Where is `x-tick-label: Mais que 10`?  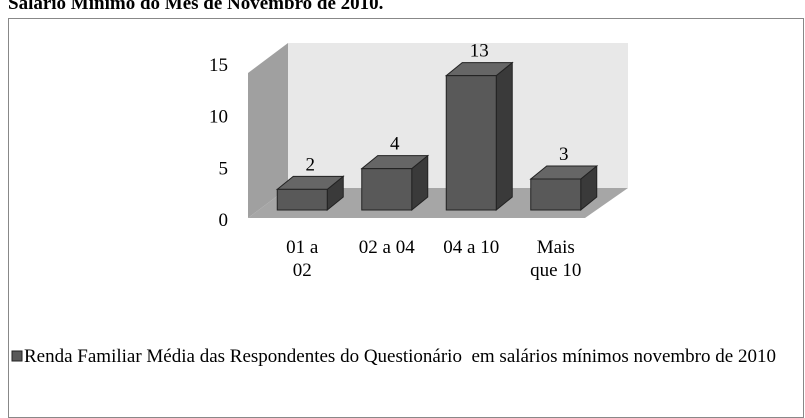
x-tick-label: Mais que 10 is located at coordinates (556, 259).